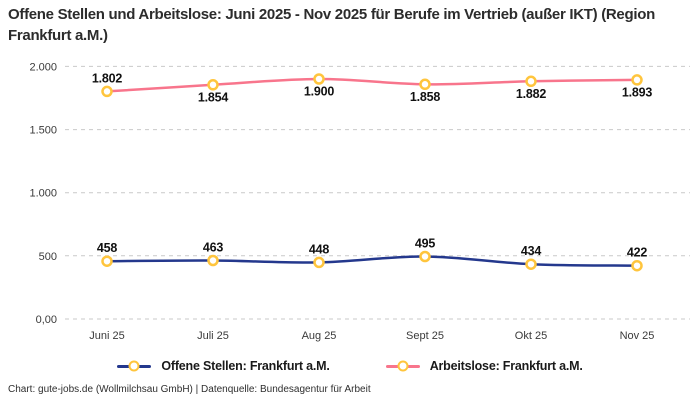  I want to click on data-point-label: 1.858, so click(425, 97).